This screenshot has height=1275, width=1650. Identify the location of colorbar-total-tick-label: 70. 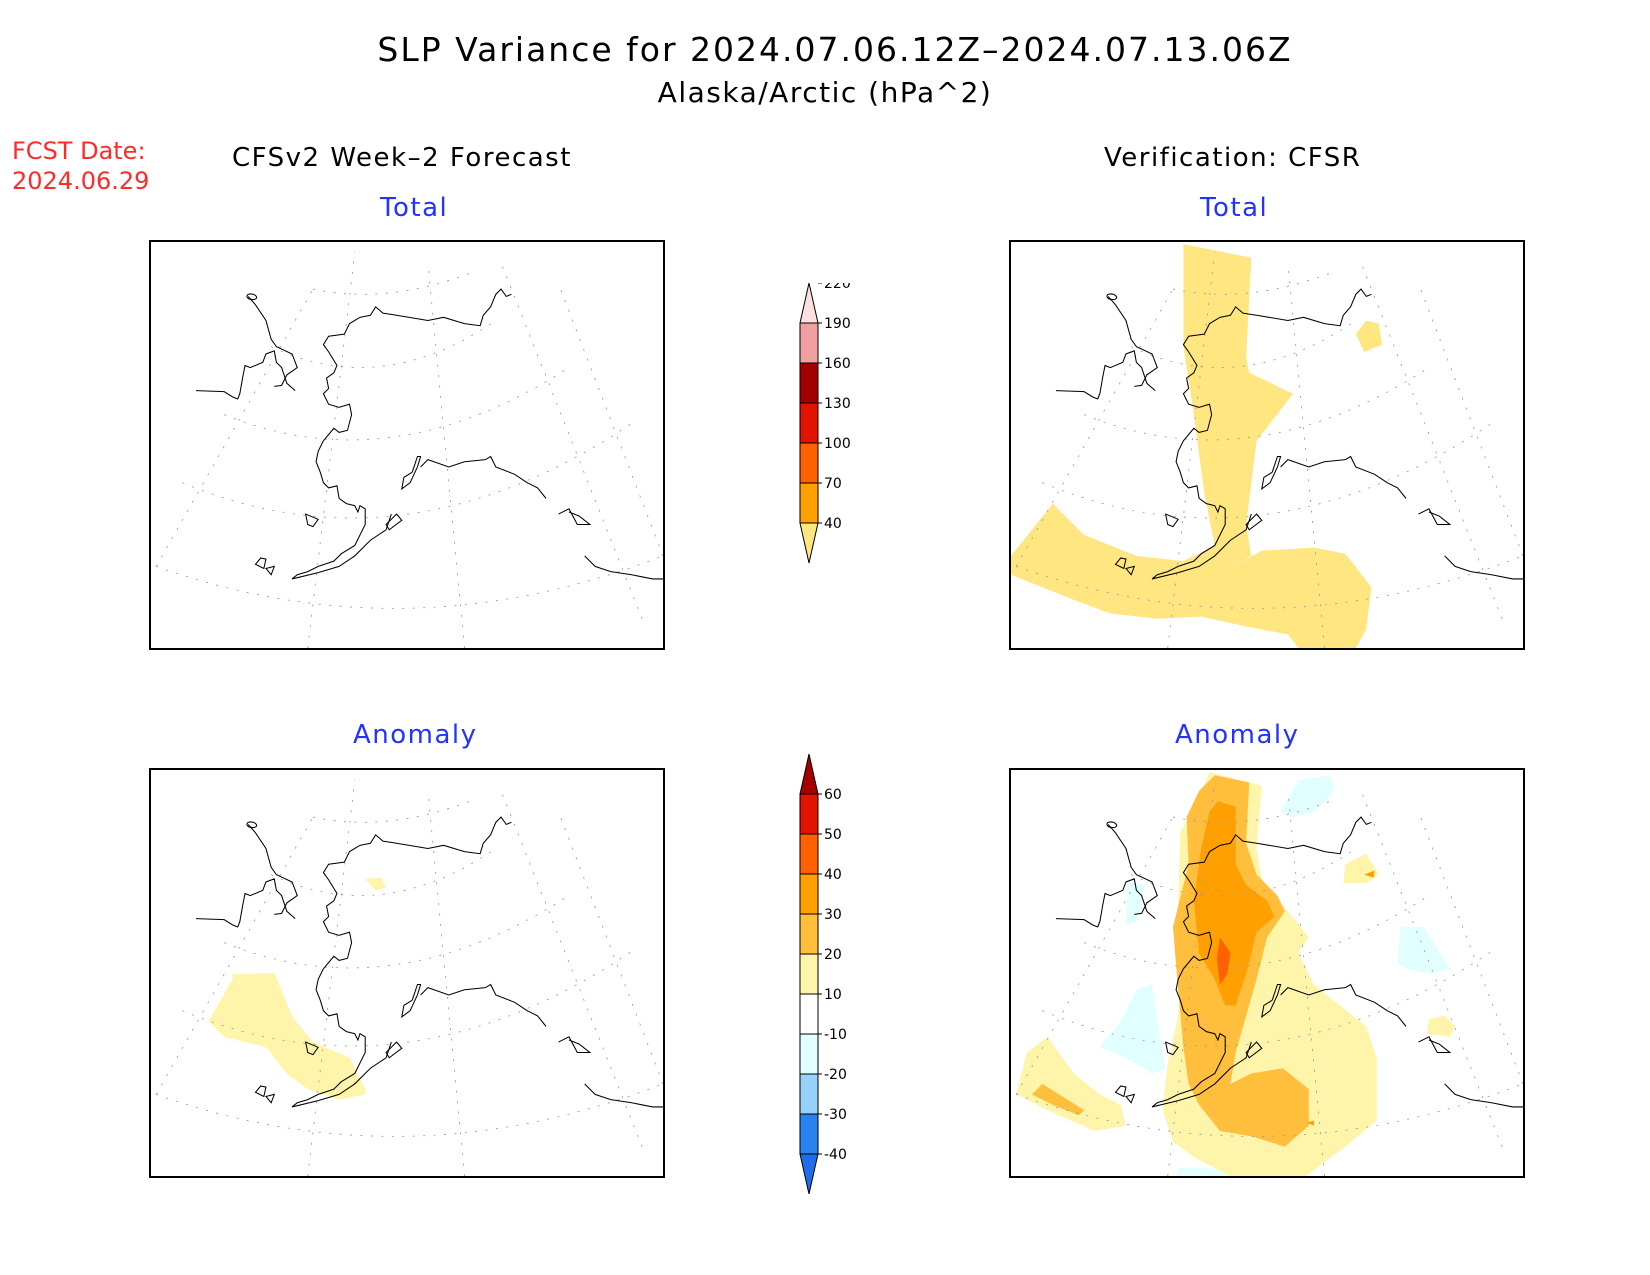
(833, 484).